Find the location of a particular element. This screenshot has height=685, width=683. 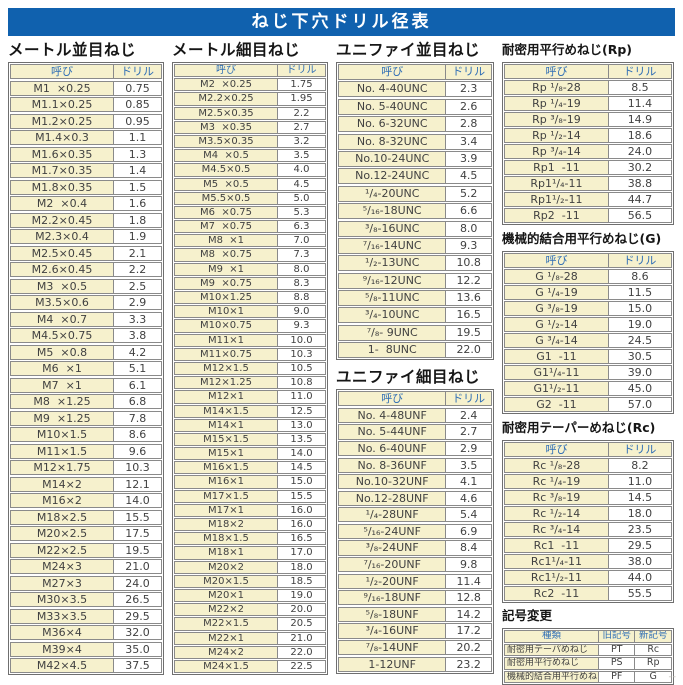

value-cell: 4.2 is located at coordinates (137, 352).